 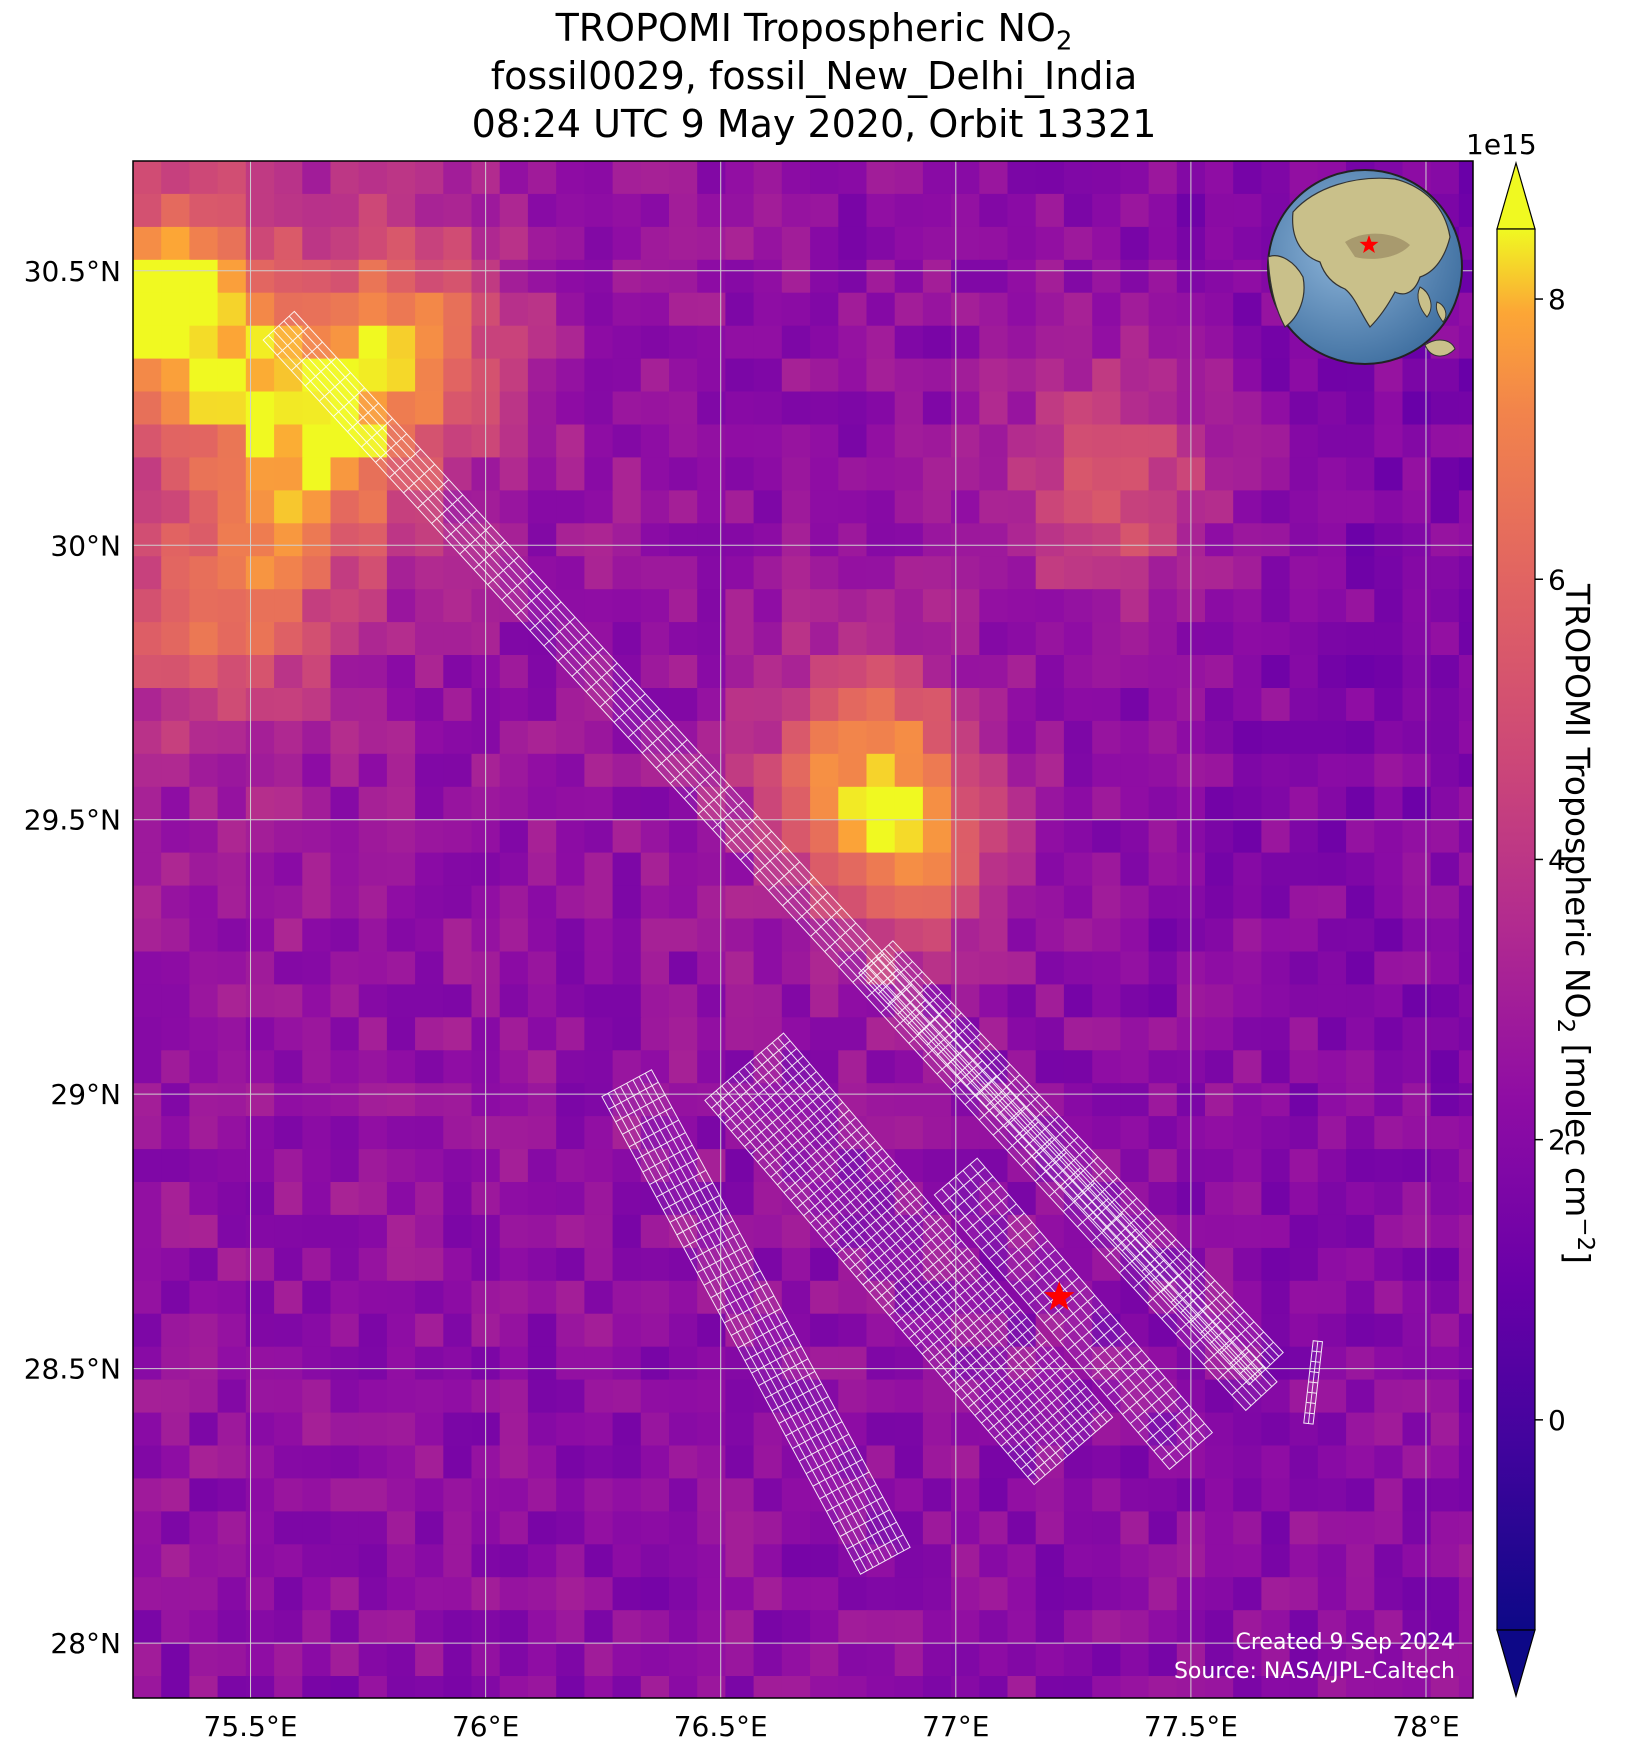 I want to click on colorbar-tick-label: 2, so click(x=1557, y=1140).